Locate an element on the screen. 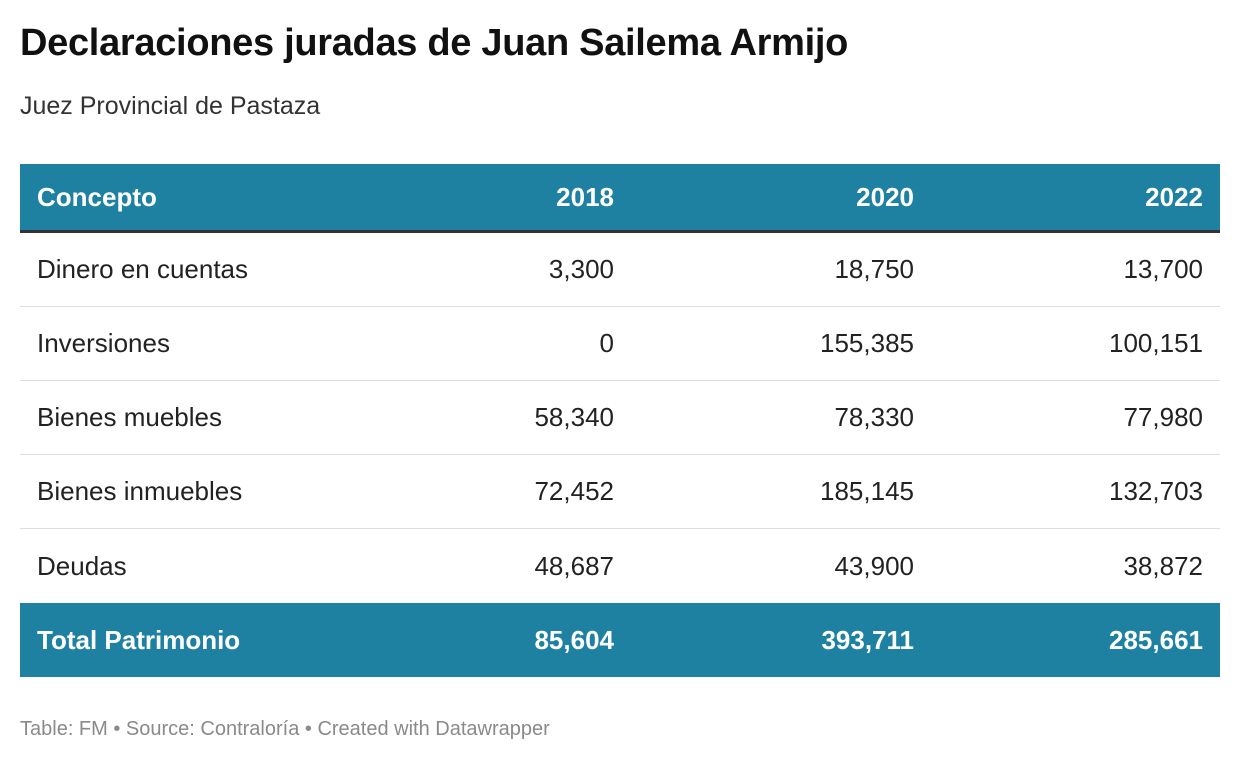  table-row: Bienes inmuebles 72,452 185,145 132,703 is located at coordinates (620, 492).